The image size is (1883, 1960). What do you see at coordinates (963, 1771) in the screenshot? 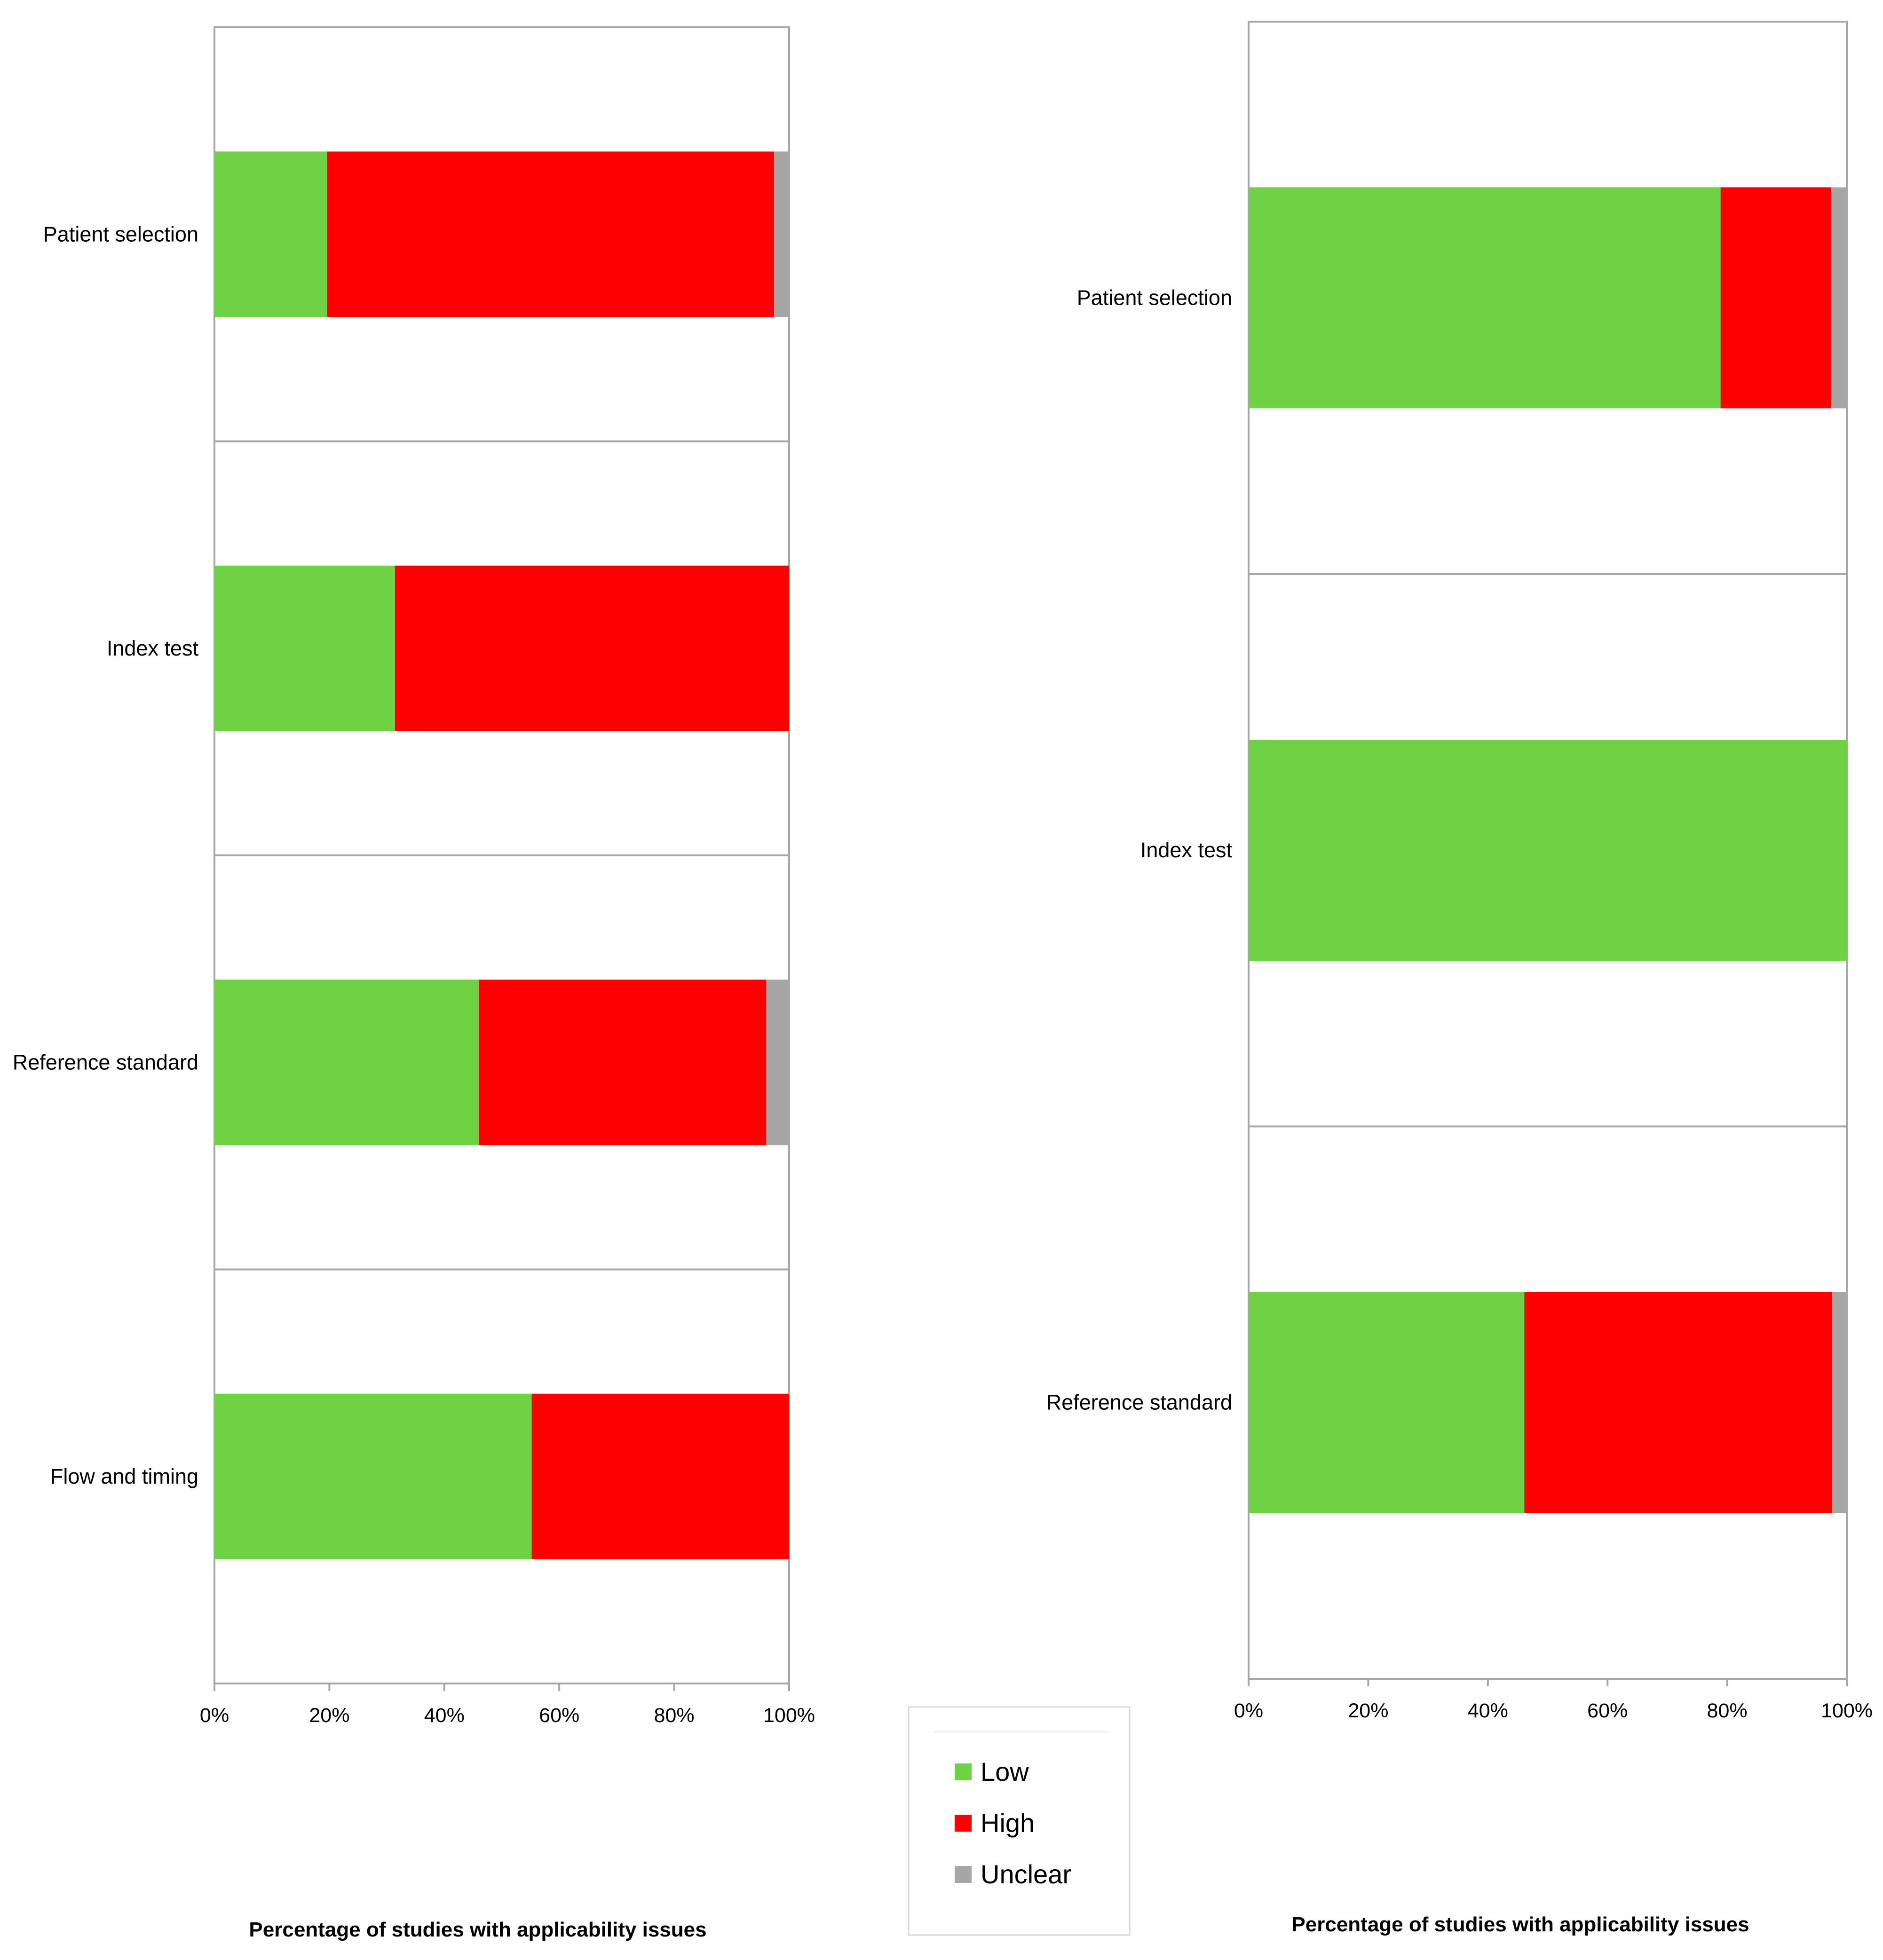
I see `legend-swatch-low` at bounding box center [963, 1771].